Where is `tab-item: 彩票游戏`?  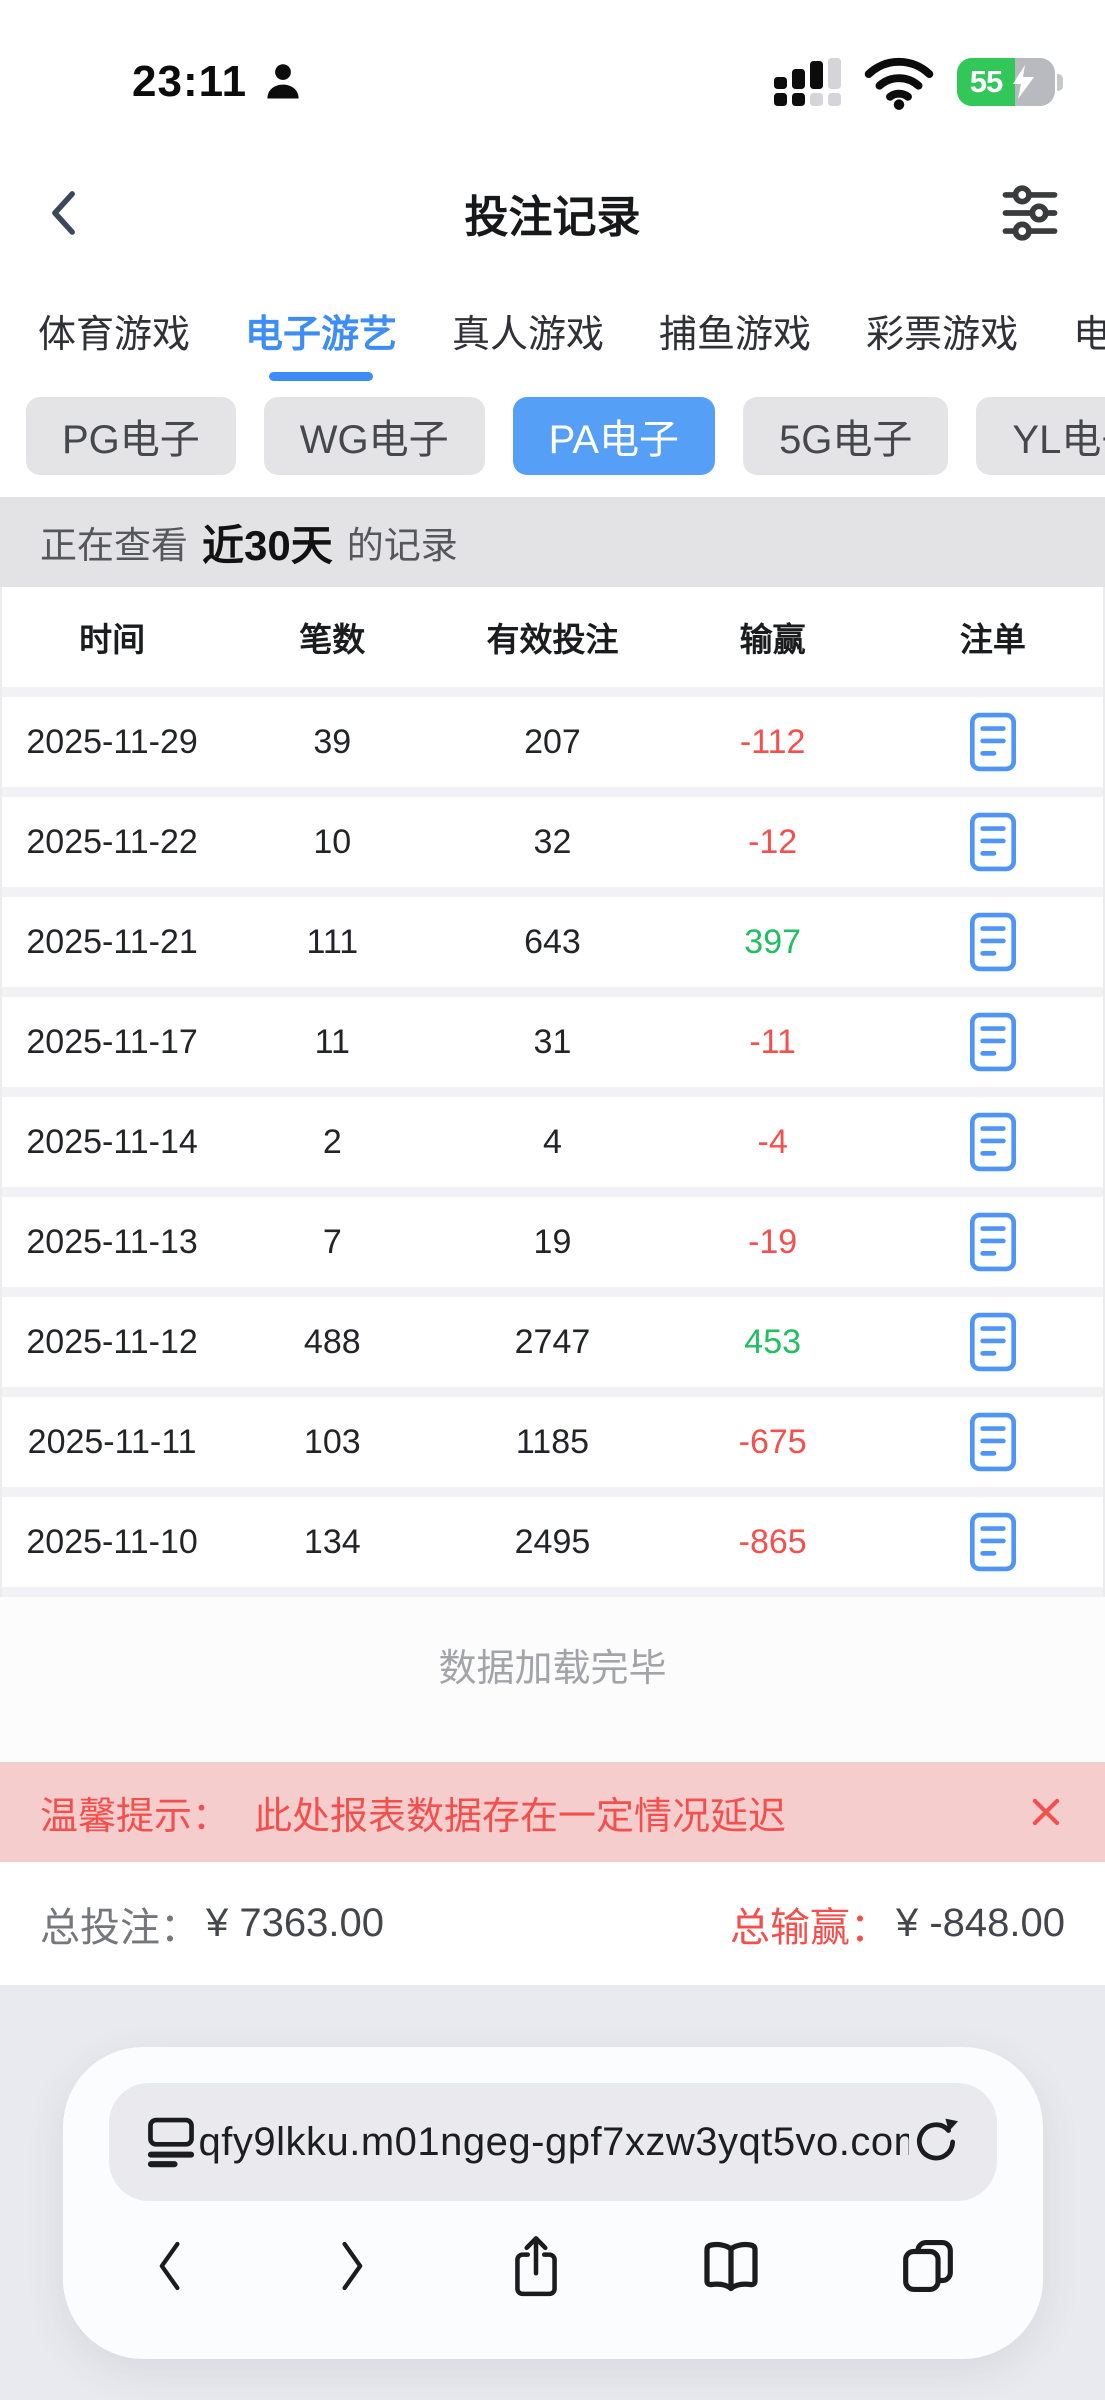
tab-item: 彩票游戏 is located at coordinates (942, 330).